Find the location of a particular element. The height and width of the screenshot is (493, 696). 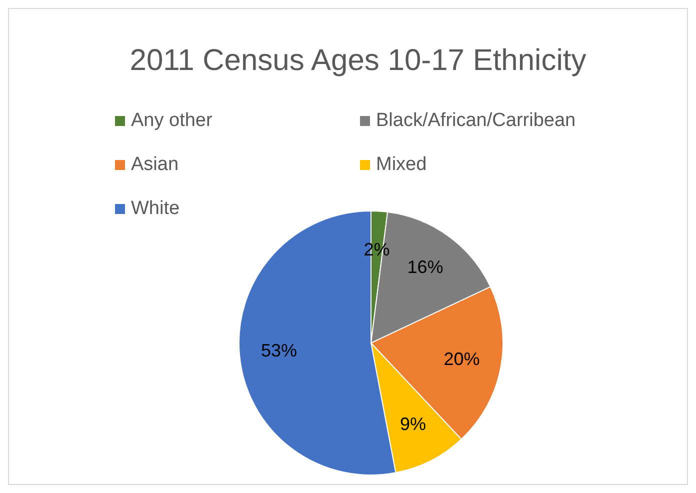

data-label: 20% is located at coordinates (462, 359).